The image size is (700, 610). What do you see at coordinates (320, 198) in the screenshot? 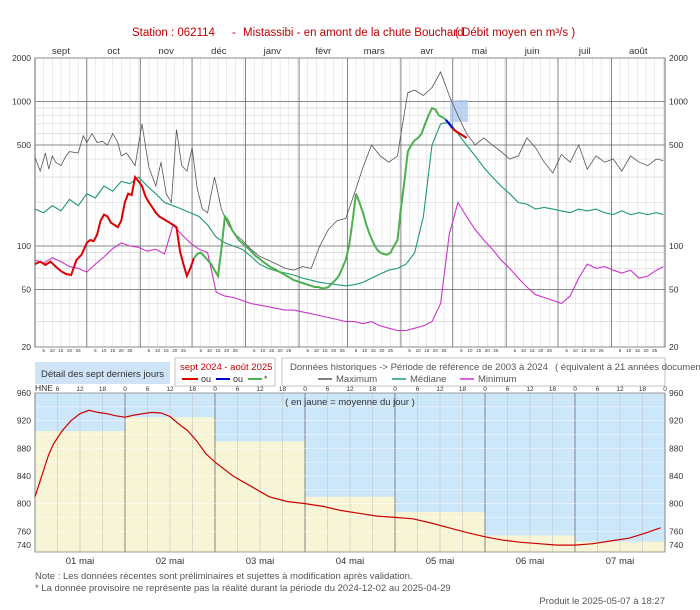
I see `series-provisional` at bounding box center [320, 198].